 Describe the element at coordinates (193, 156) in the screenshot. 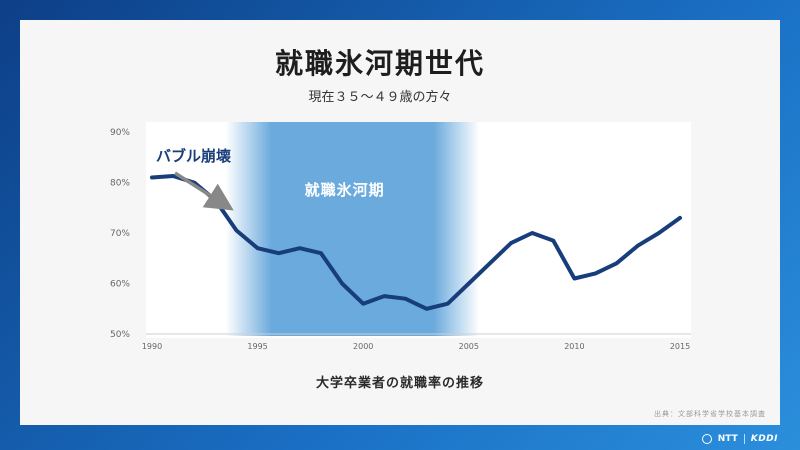

I see `bubble-collapse-label: バブル崩壊` at that location.